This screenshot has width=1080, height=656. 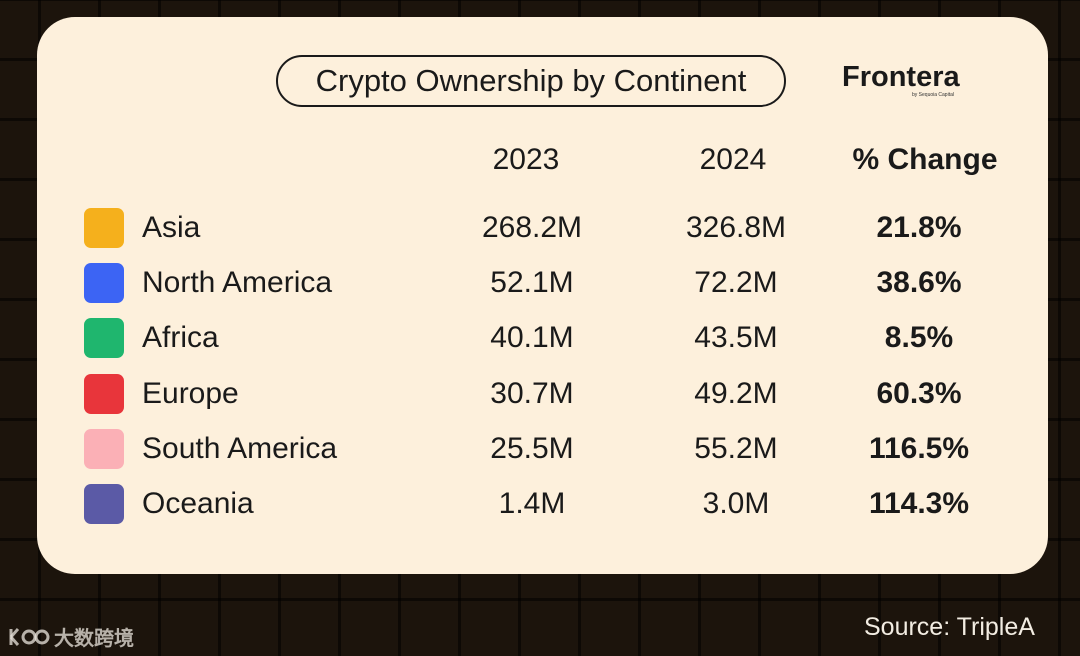 I want to click on source-note: Source: TripleA, so click(x=949, y=627).